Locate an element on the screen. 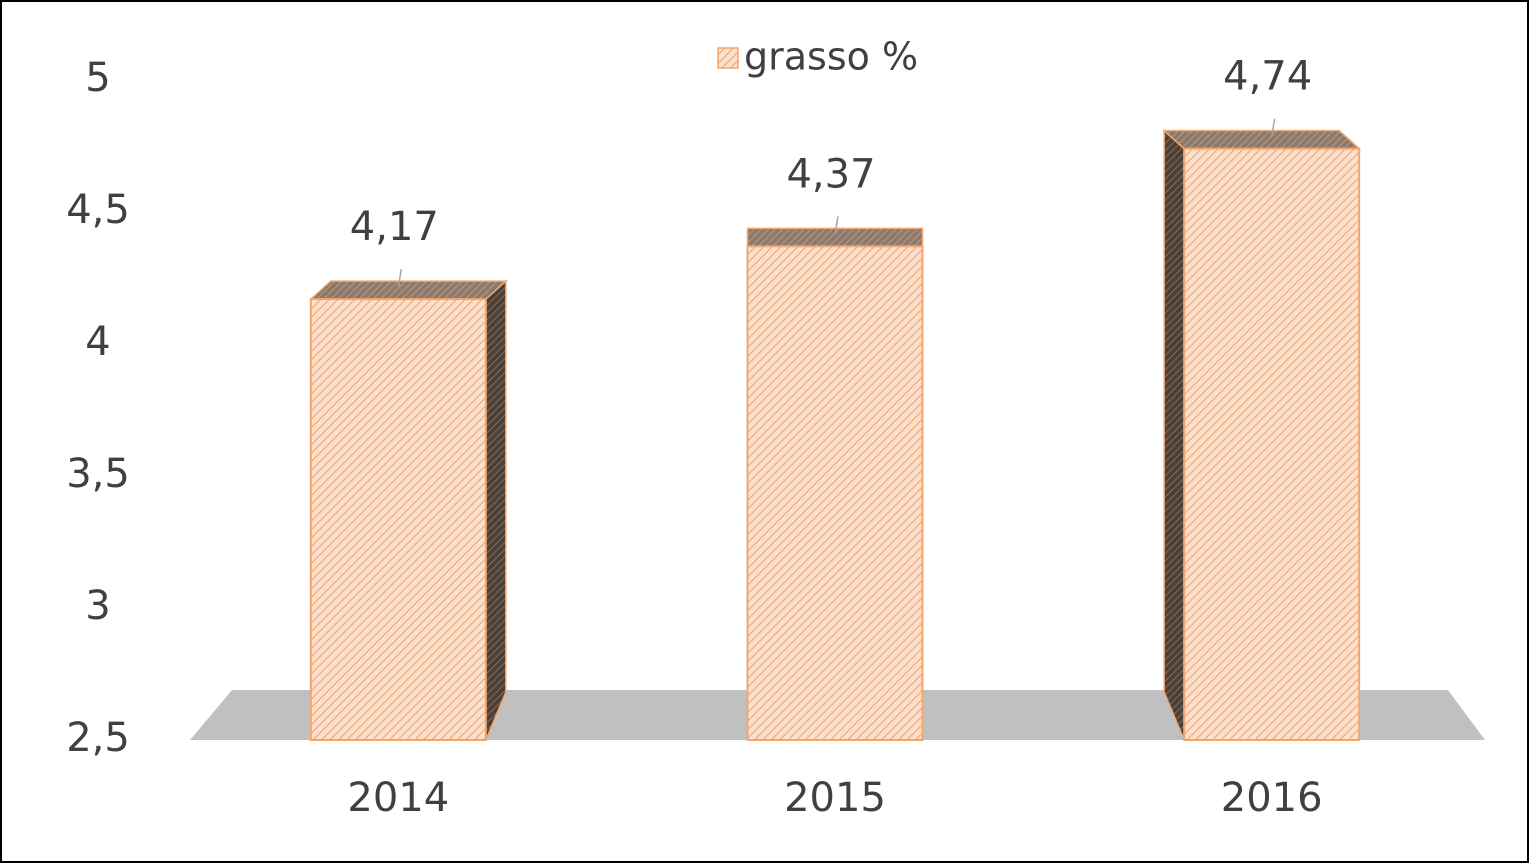 The image size is (1529, 863). data-label: 4,74 is located at coordinates (1267, 77).